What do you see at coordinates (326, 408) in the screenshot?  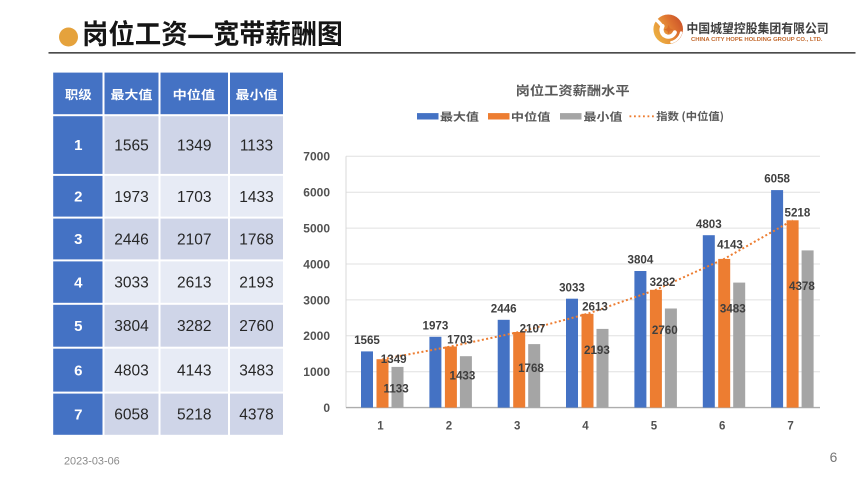 I see `svg-text: 0` at bounding box center [326, 408].